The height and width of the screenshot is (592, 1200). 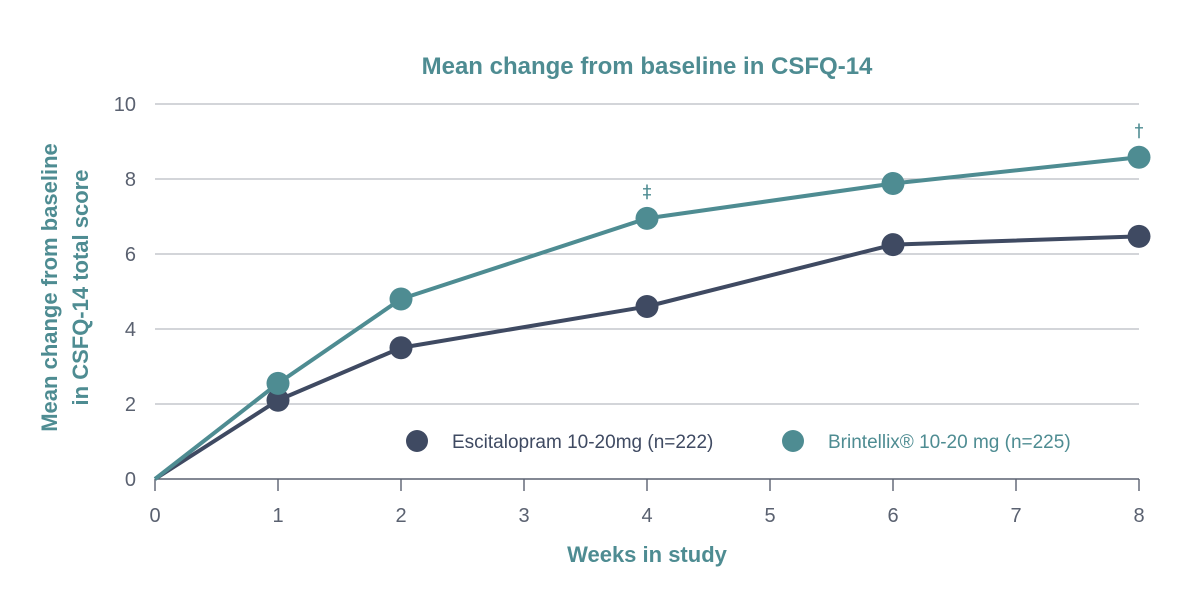 What do you see at coordinates (892, 516) in the screenshot?
I see `x-tick-label: 6` at bounding box center [892, 516].